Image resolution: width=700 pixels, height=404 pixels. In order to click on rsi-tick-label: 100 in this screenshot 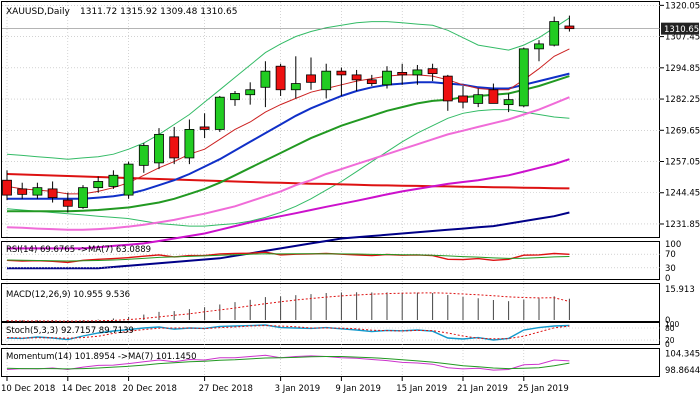, I will do `click(673, 245)`.